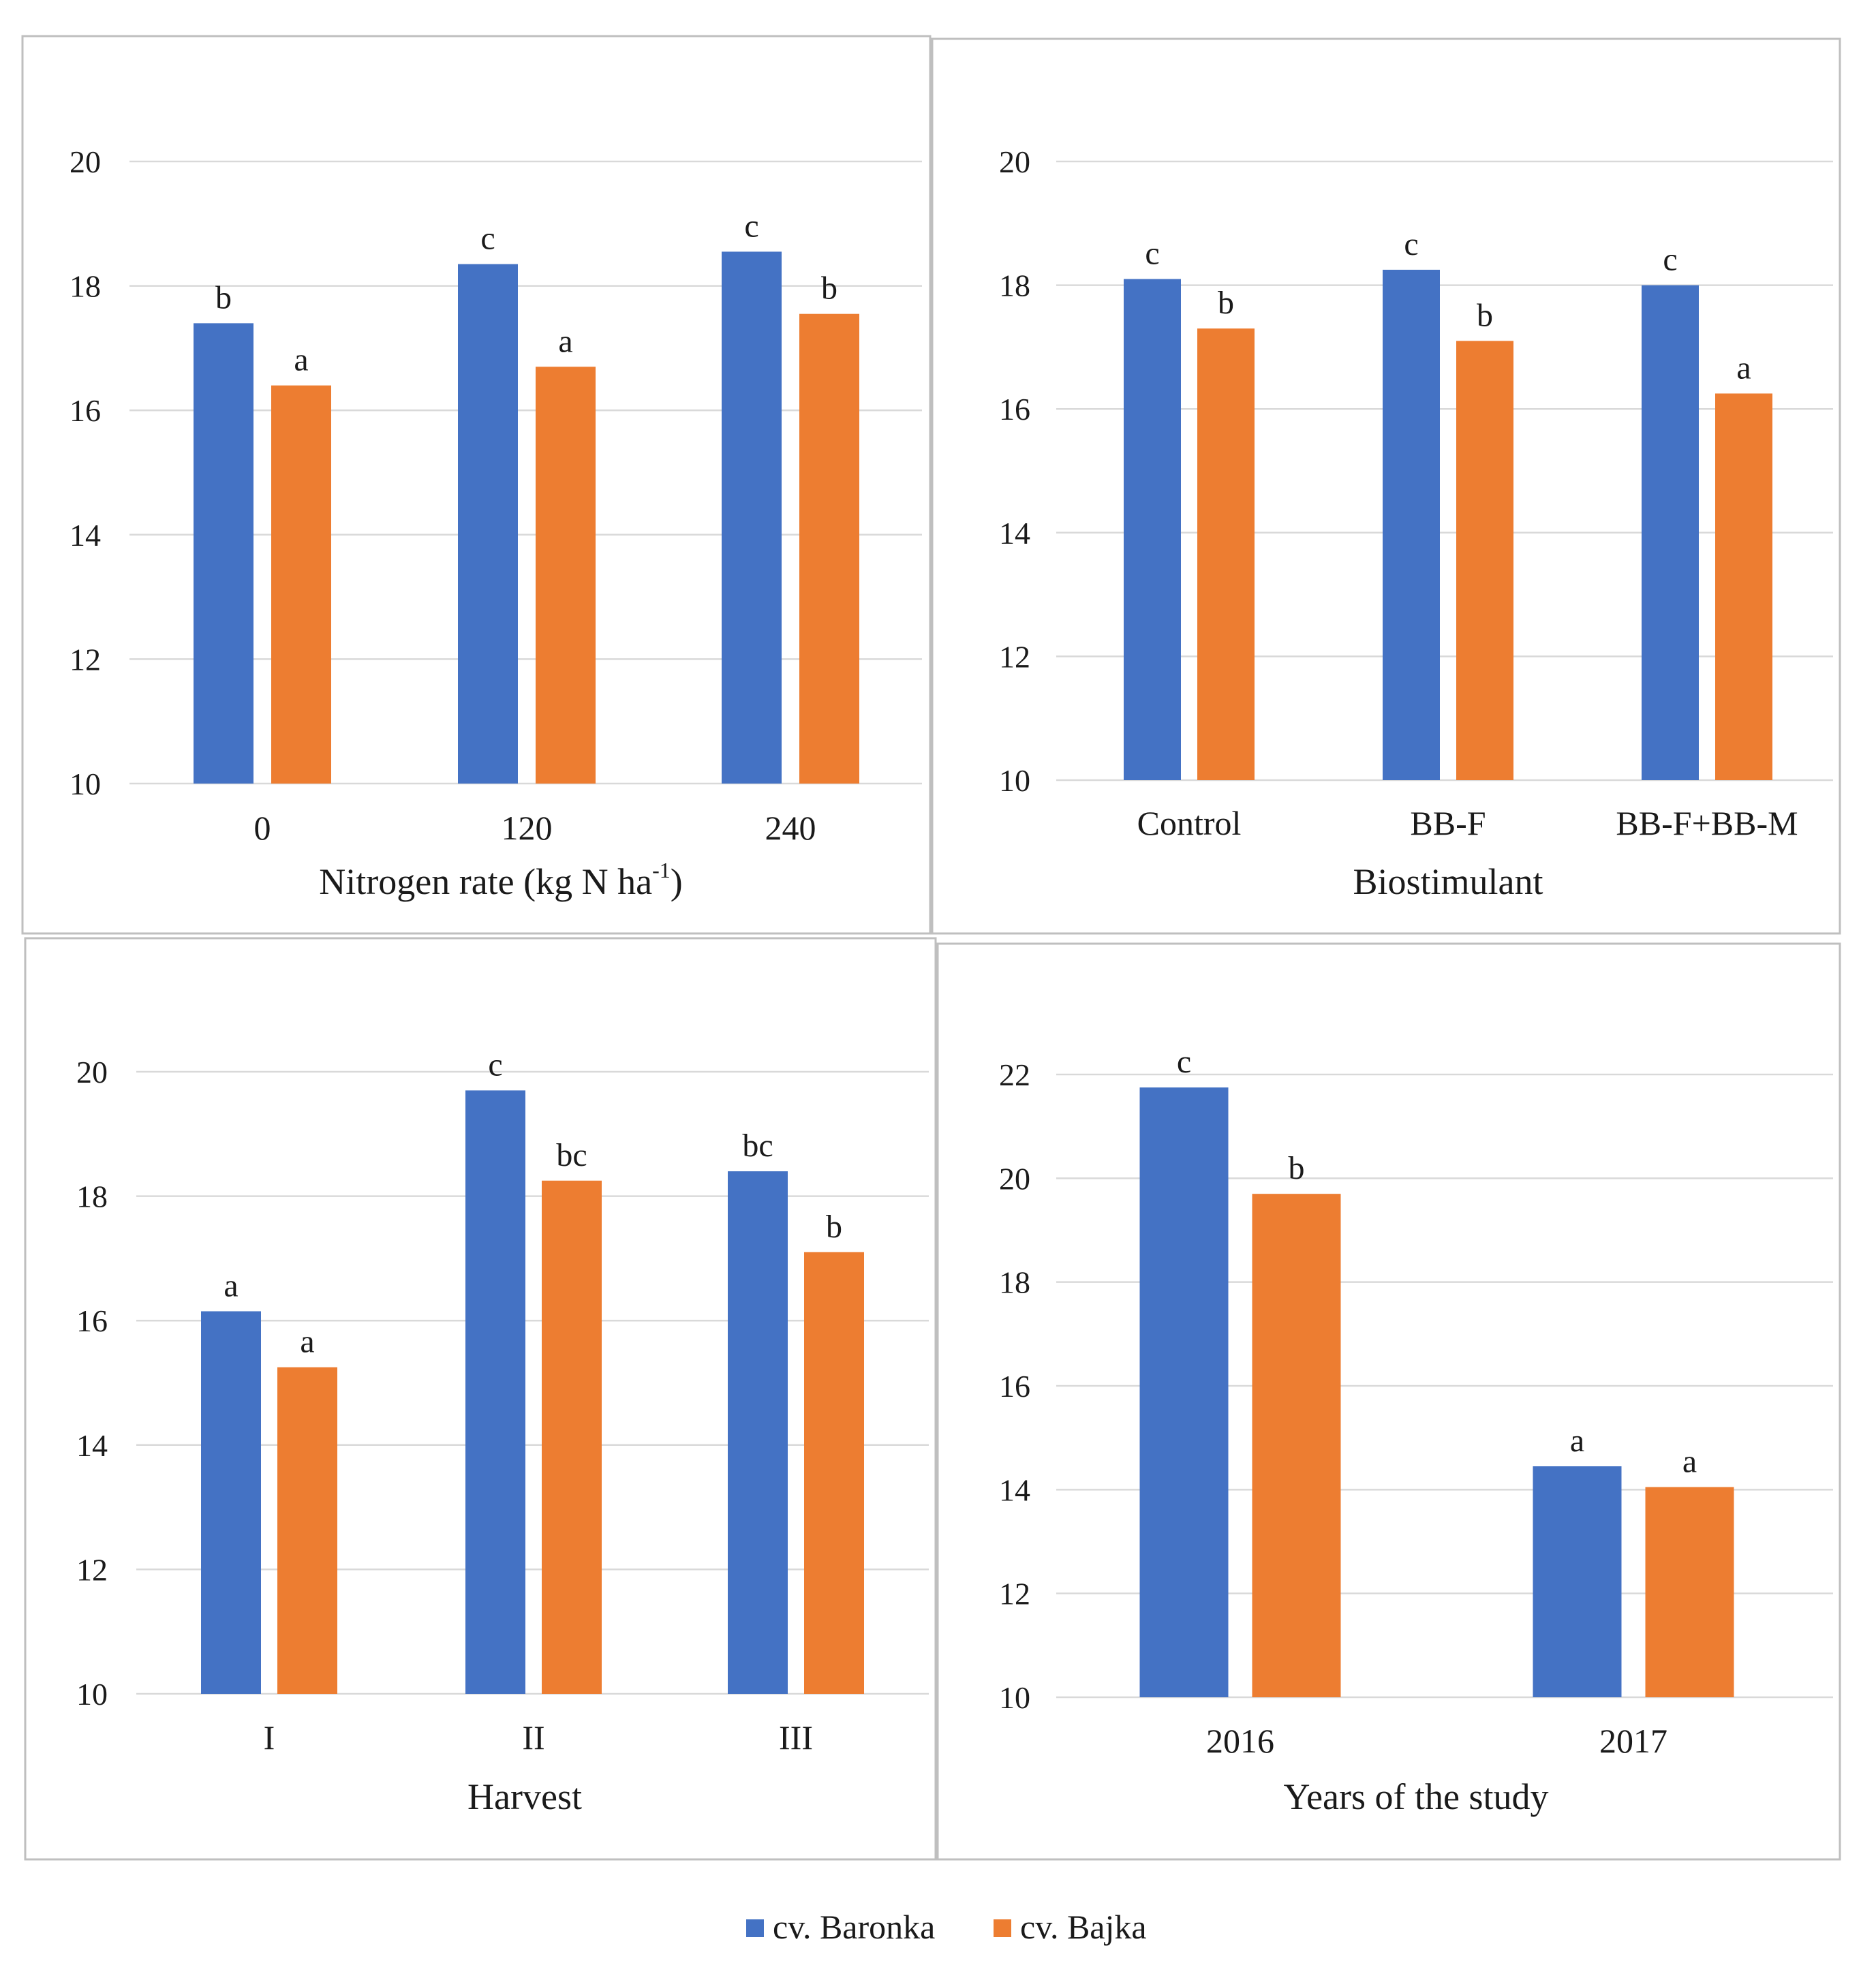 The height and width of the screenshot is (1980, 1876). I want to click on x-tick-label: 120, so click(527, 828).